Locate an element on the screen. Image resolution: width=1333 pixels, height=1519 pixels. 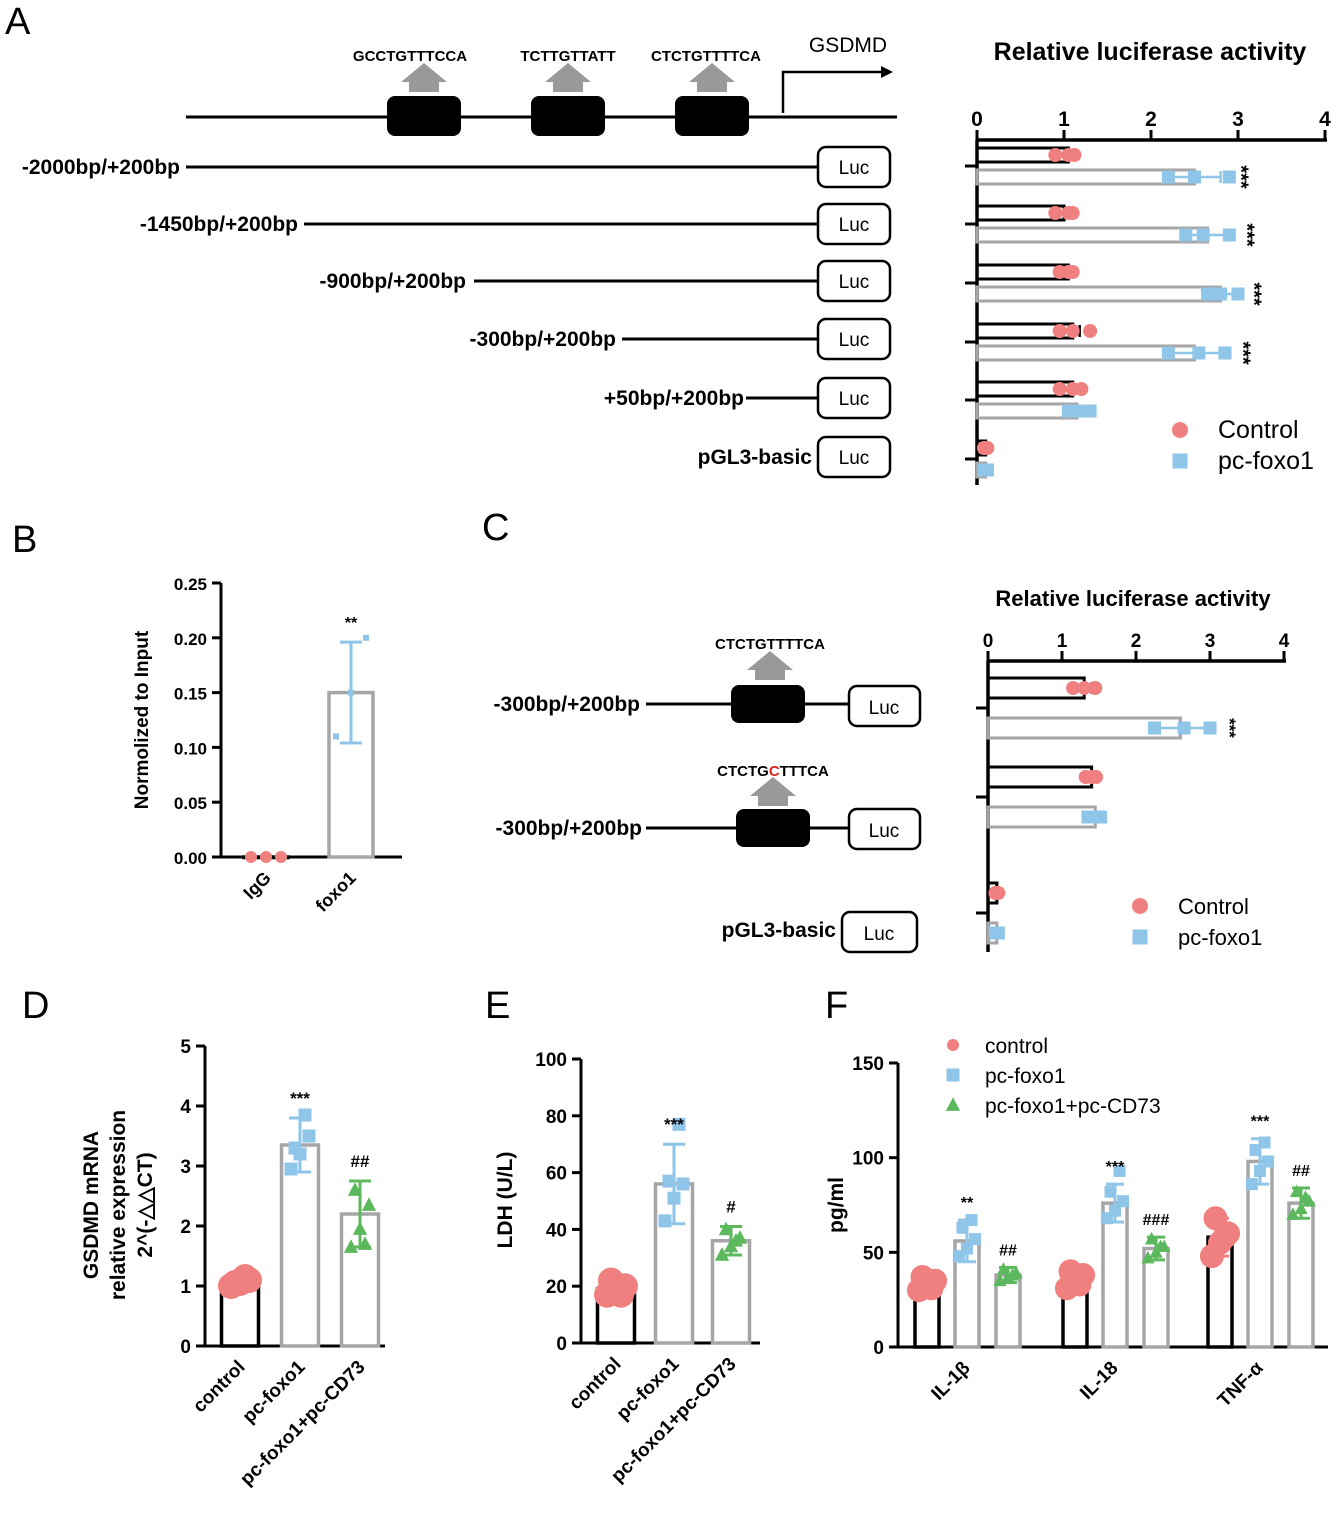
y-tick-label: 2 is located at coordinates (185, 1227).